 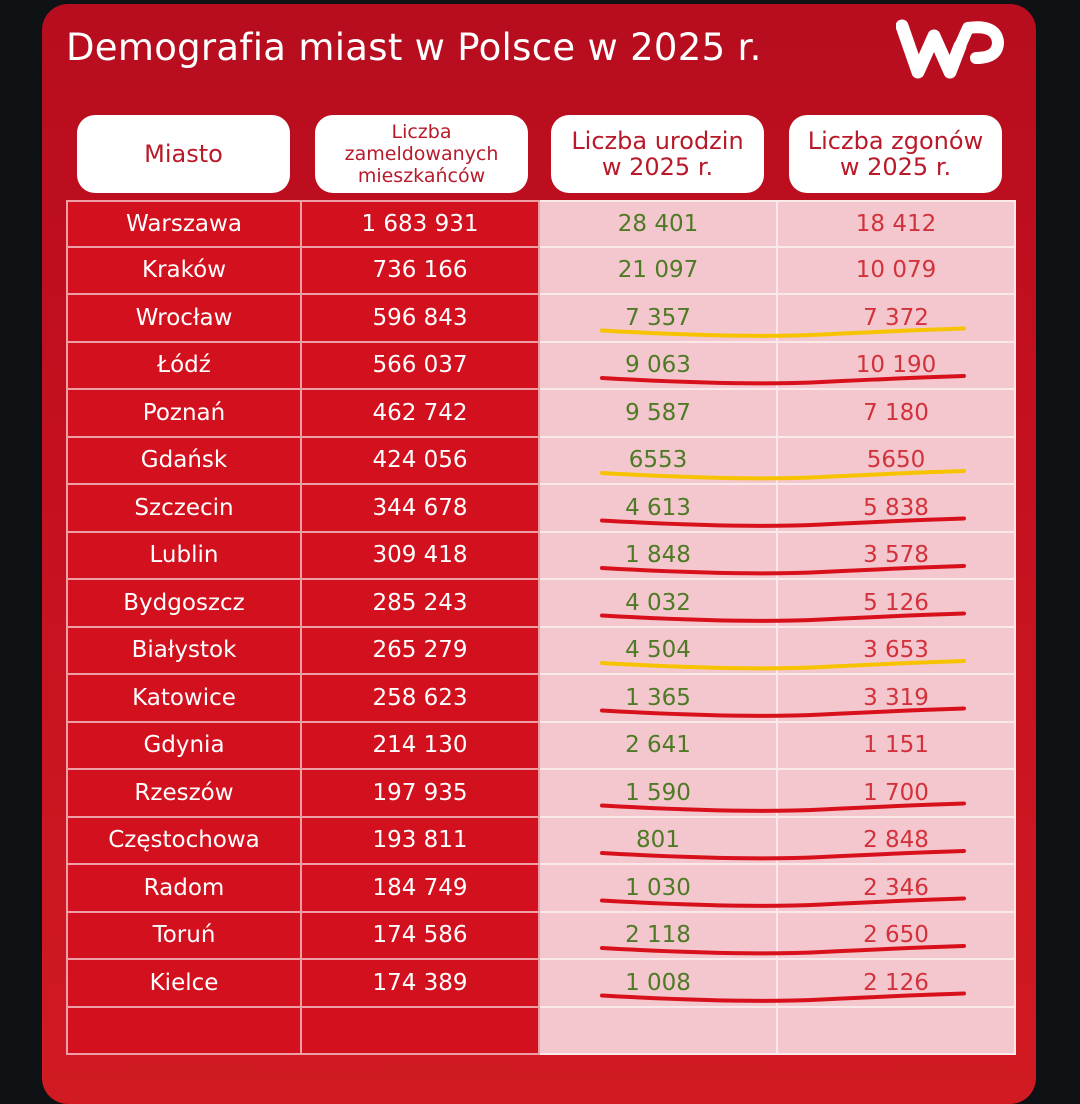 What do you see at coordinates (659, 366) in the screenshot?
I see `births-cell: 9 063` at bounding box center [659, 366].